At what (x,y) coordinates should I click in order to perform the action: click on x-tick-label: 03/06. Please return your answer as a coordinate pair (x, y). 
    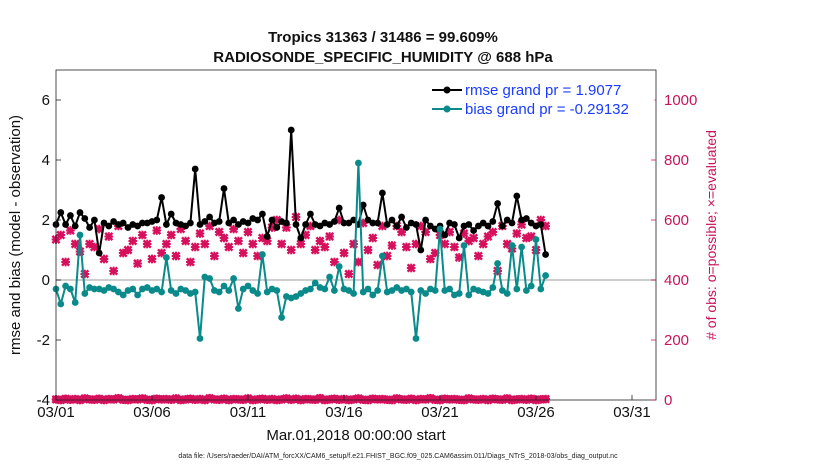
    Looking at the image, I should click on (152, 412).